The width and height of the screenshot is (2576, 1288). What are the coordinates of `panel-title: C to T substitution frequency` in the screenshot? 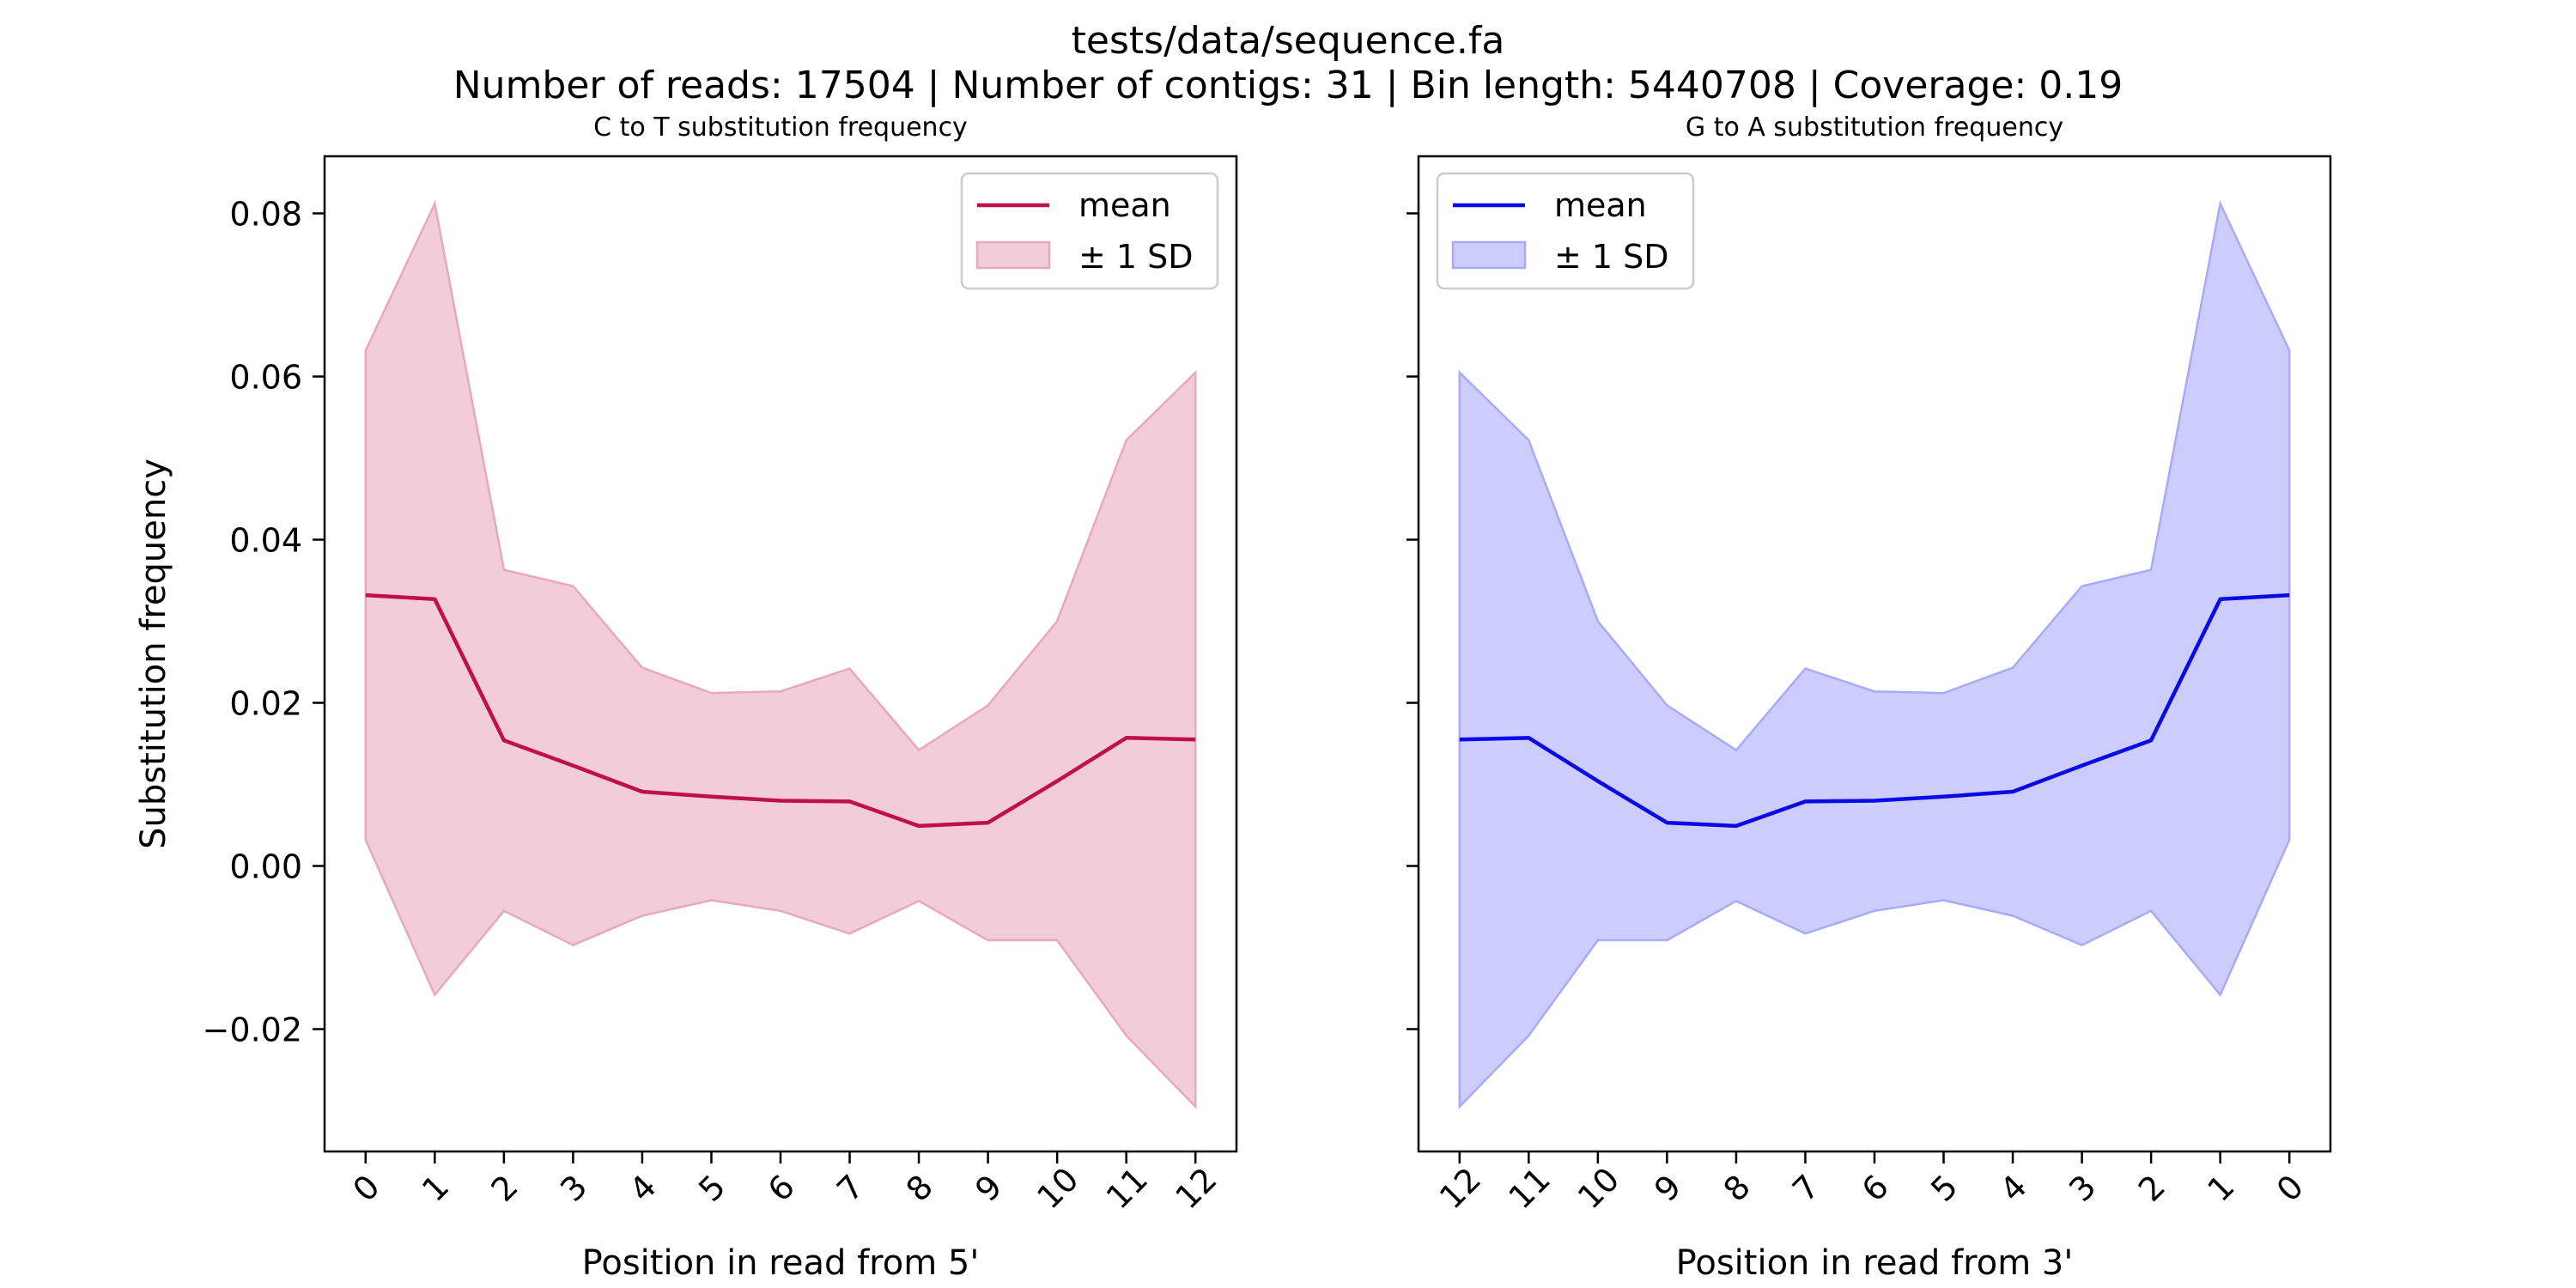 It's located at (781, 128).